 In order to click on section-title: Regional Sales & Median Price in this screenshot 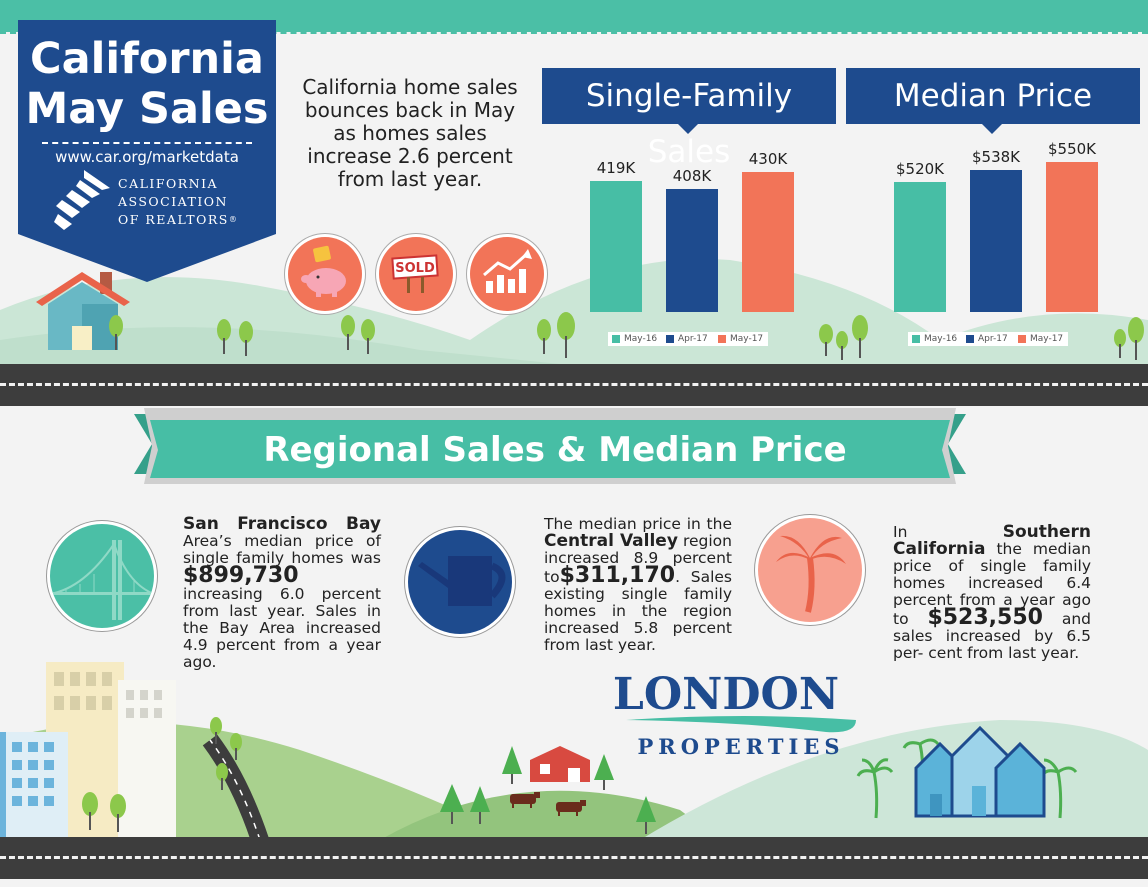, I will do `click(555, 450)`.